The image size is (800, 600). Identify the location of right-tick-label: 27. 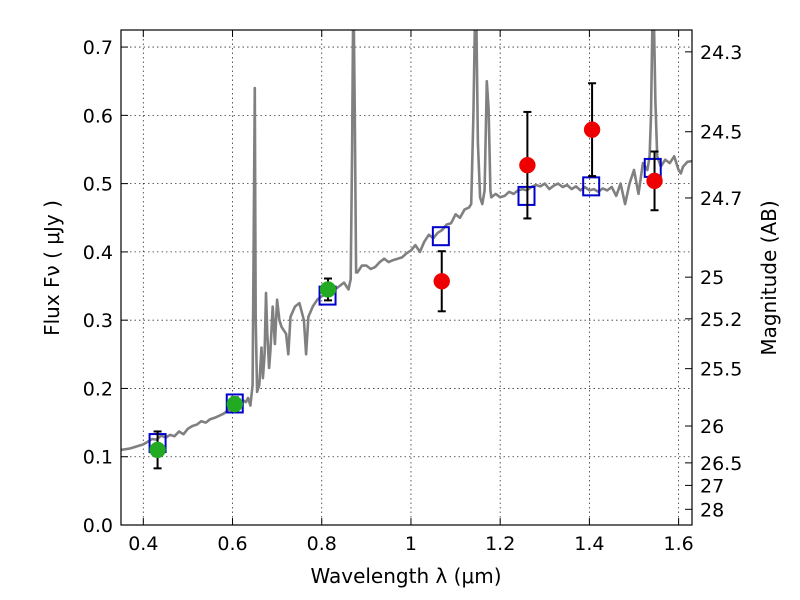
(712, 486).